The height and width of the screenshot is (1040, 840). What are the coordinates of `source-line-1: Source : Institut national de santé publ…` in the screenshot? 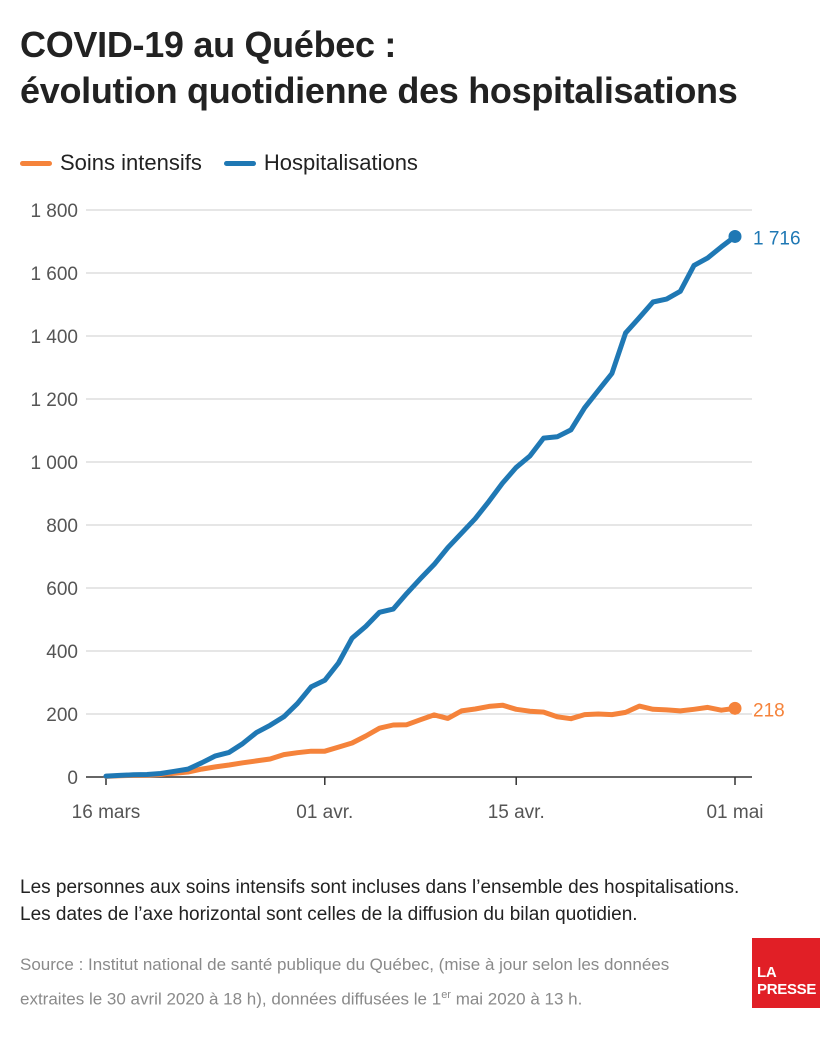 It's located at (345, 964).